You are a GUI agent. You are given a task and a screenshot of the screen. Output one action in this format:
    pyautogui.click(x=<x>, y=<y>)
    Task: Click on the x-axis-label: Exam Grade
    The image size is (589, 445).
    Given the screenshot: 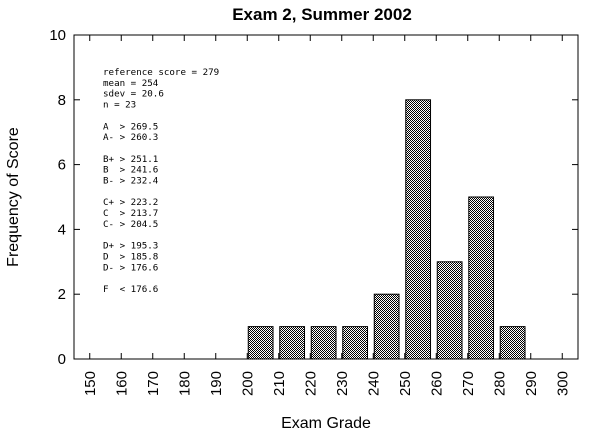 What is the action you would take?
    pyautogui.click(x=326, y=423)
    